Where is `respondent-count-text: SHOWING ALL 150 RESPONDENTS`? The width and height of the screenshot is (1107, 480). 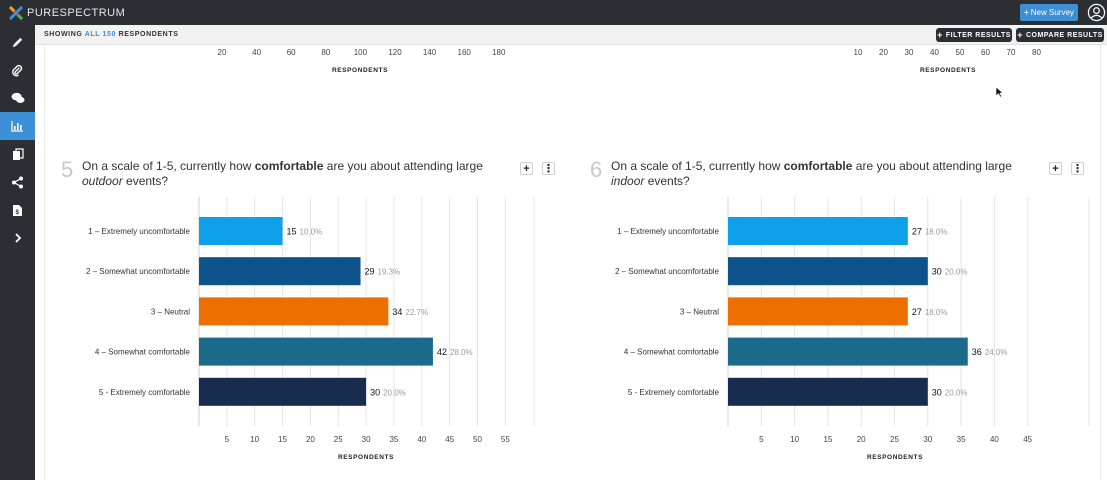 respondent-count-text: SHOWING ALL 150 RESPONDENTS is located at coordinates (111, 34).